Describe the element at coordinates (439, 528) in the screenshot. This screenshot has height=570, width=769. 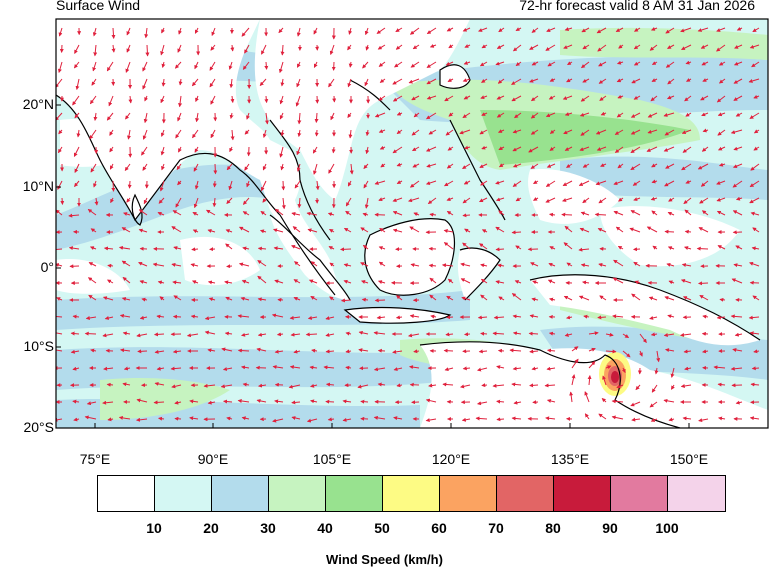
I see `legend-tick-label: 60` at that location.